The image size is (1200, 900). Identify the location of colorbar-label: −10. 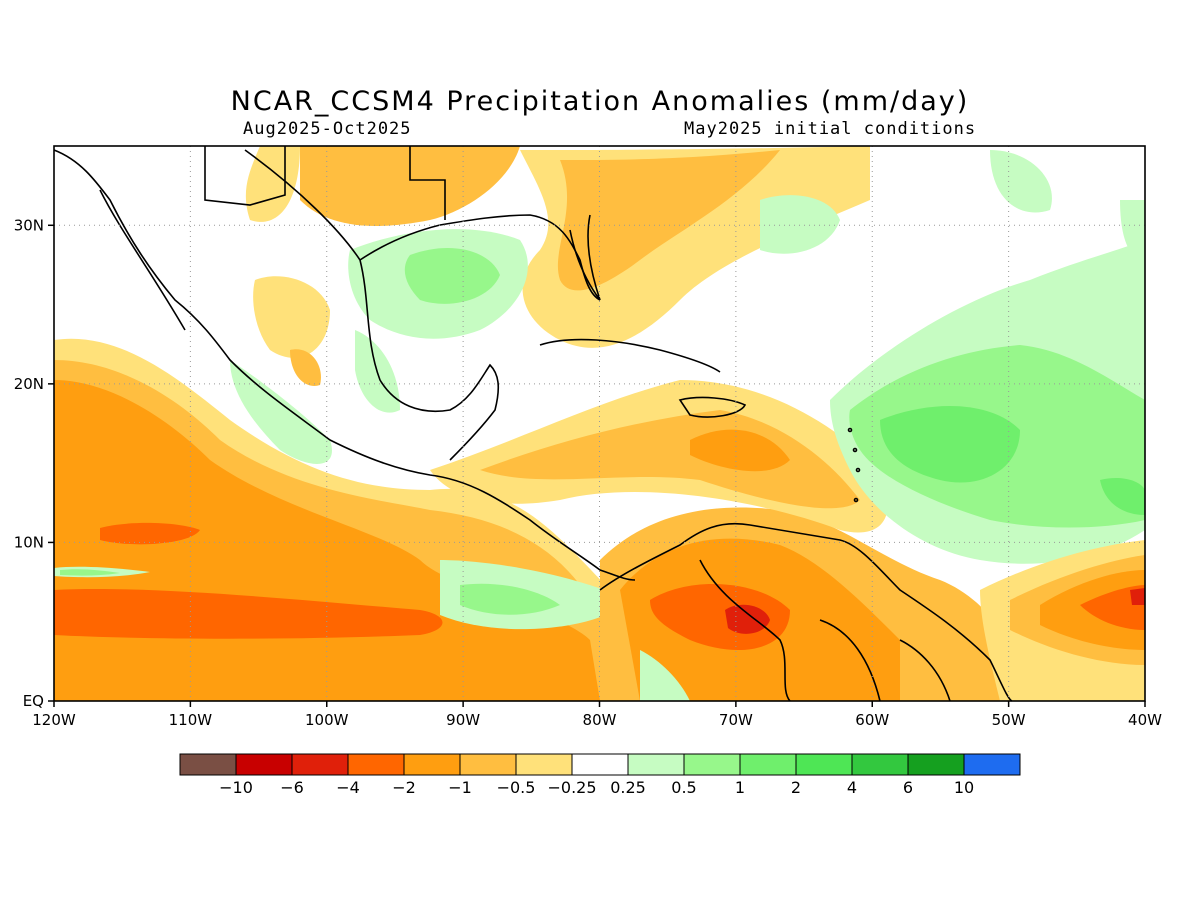
(236, 787).